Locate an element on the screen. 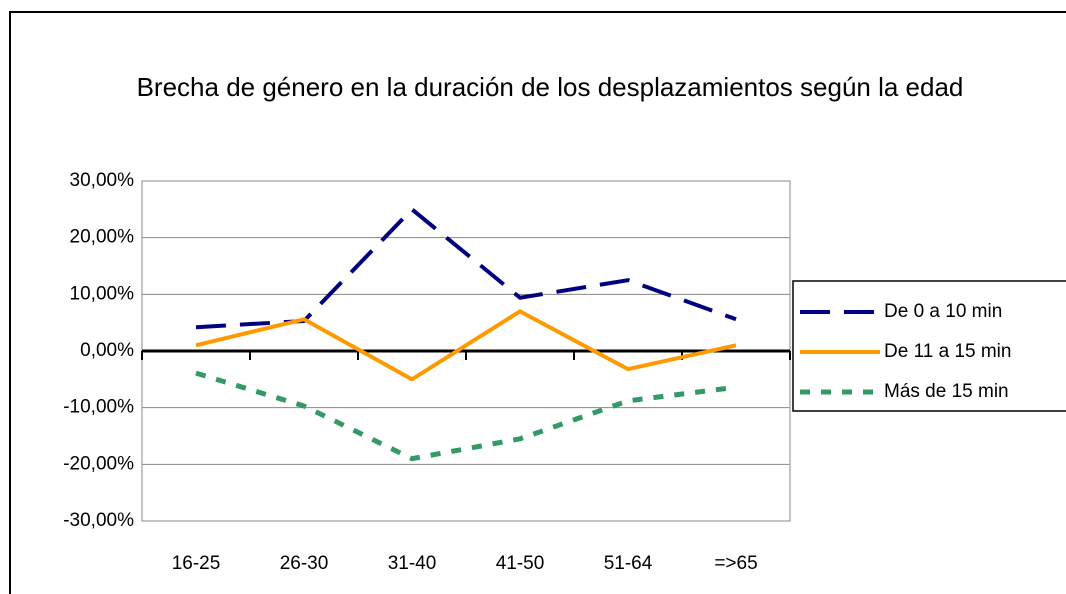 Image resolution: width=1066 pixels, height=594 pixels. y-tick-label: -30,00% is located at coordinates (98, 520).